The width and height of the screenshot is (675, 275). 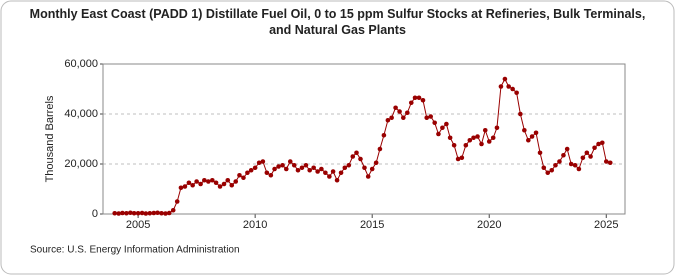 I want to click on x-tick-label: 2020, so click(x=489, y=225).